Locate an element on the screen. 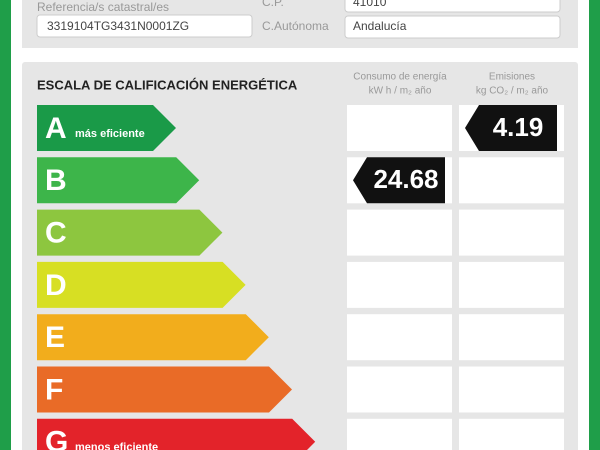 This screenshot has height=450, width=600. cp-label: C.P. is located at coordinates (273, 4).